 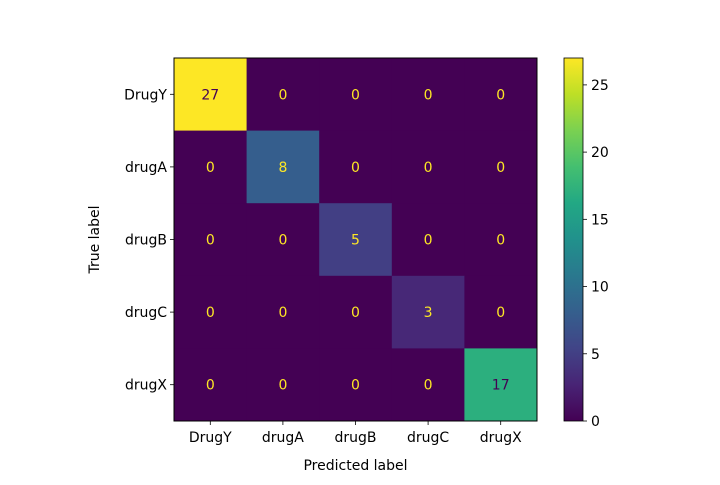 What do you see at coordinates (595, 422) in the screenshot?
I see `colorbar-tick-label: 0` at bounding box center [595, 422].